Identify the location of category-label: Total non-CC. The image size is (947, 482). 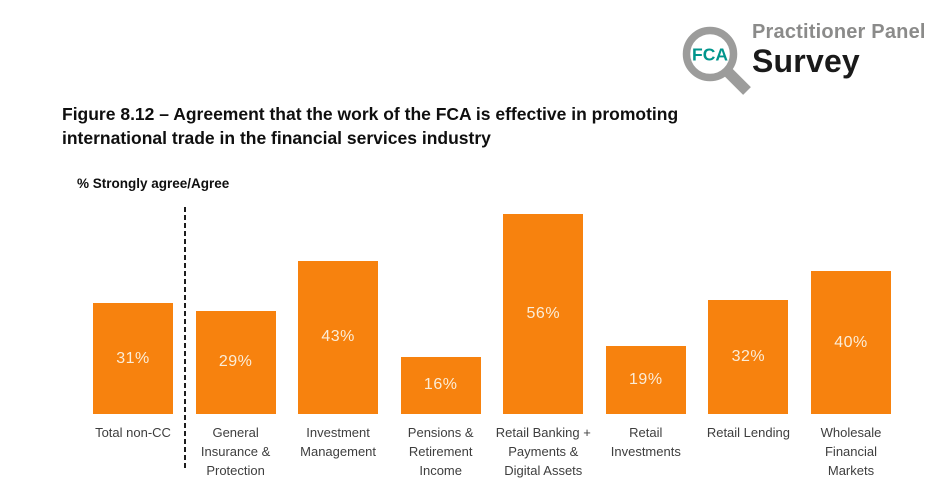
(133, 432).